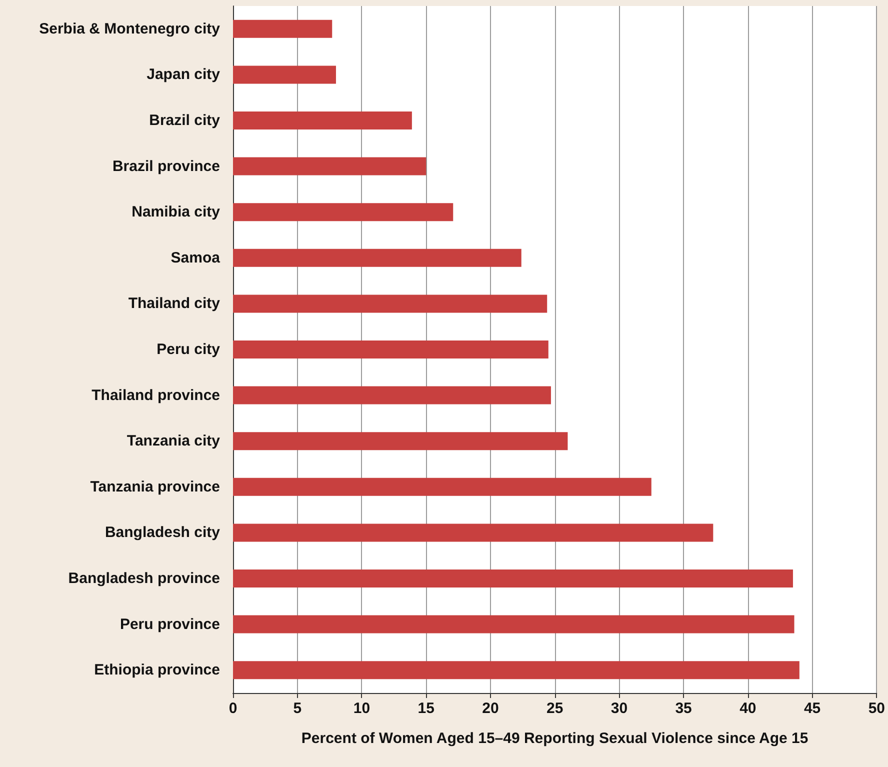 The width and height of the screenshot is (888, 767). I want to click on x-tick-label: 40, so click(748, 708).